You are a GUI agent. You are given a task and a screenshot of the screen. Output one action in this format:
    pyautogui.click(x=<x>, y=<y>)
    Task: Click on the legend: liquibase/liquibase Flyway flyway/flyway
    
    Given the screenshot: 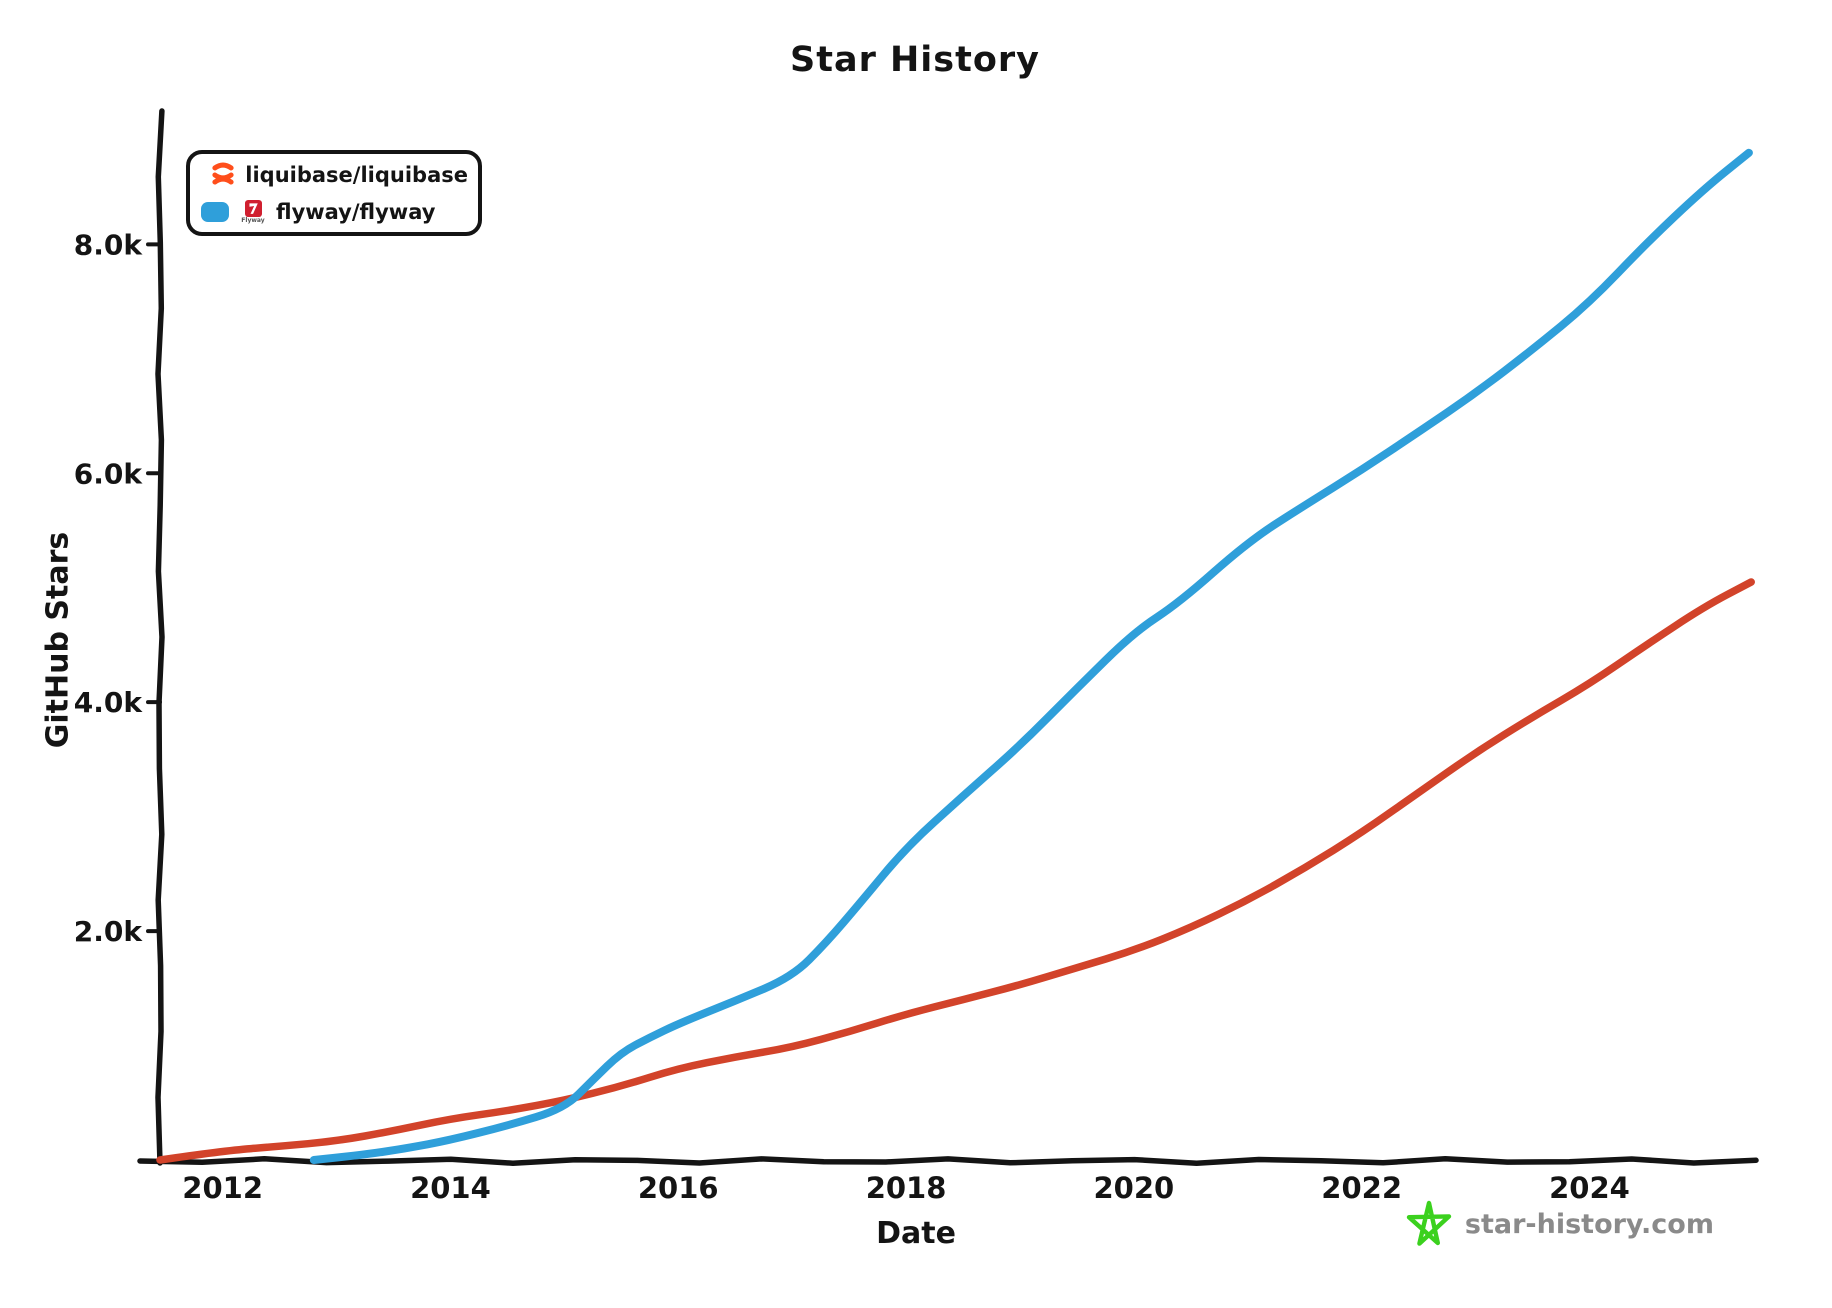 What is the action you would take?
    pyautogui.click(x=334, y=193)
    